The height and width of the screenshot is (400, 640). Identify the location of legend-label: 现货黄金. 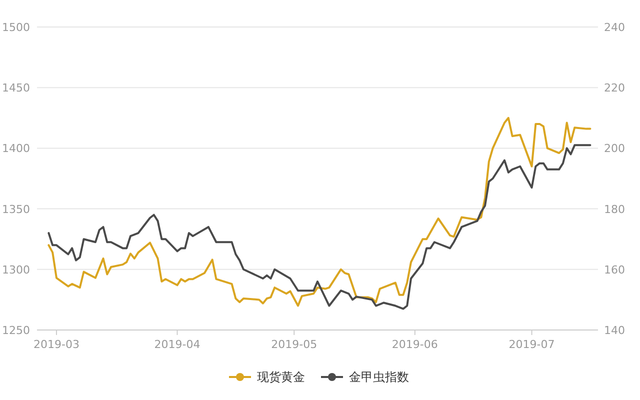
(281, 377).